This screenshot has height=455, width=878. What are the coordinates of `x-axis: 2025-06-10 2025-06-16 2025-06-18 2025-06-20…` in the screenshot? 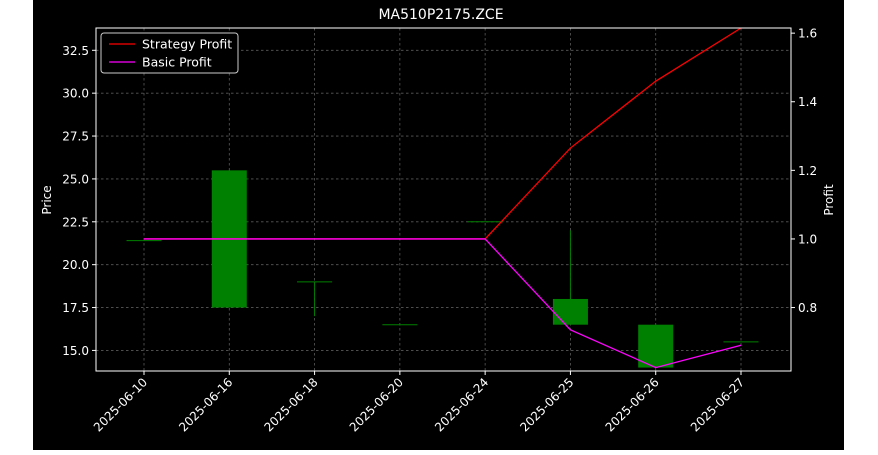 It's located at (419, 402).